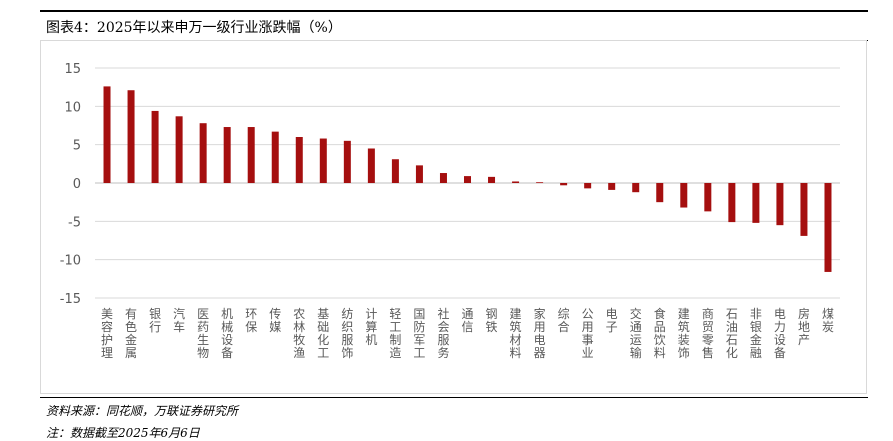 This screenshot has height=441, width=893. What do you see at coordinates (72, 107) in the screenshot?
I see `y-tick-label: 10` at bounding box center [72, 107].